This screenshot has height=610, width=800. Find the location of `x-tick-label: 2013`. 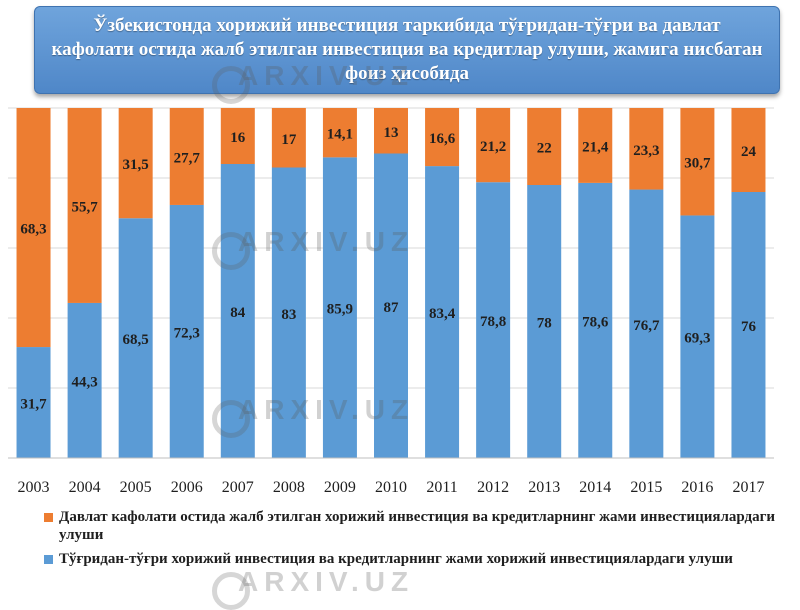

x-tick-label: 2013 is located at coordinates (544, 487).